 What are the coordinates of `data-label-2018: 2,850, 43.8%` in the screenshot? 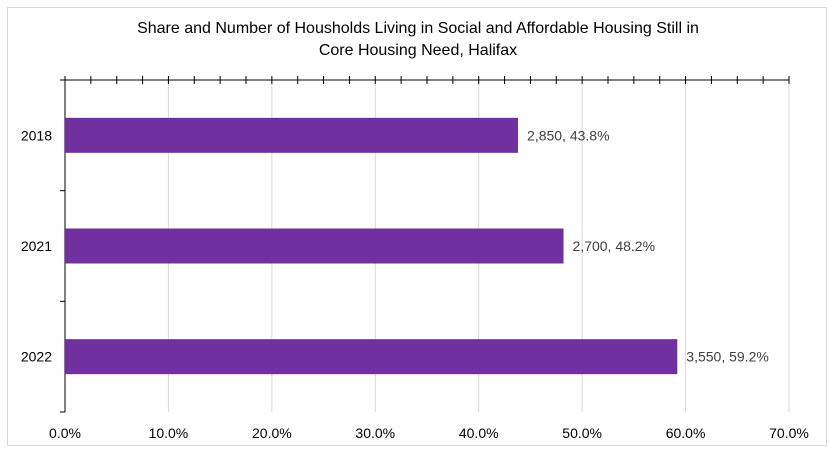 It's located at (568, 135).